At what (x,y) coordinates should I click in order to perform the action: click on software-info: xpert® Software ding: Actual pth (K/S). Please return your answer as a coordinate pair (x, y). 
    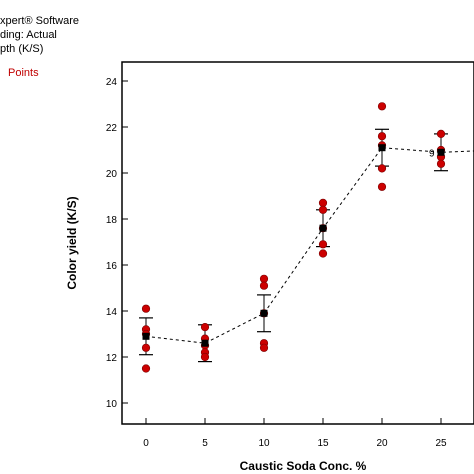
    Looking at the image, I should click on (39, 35).